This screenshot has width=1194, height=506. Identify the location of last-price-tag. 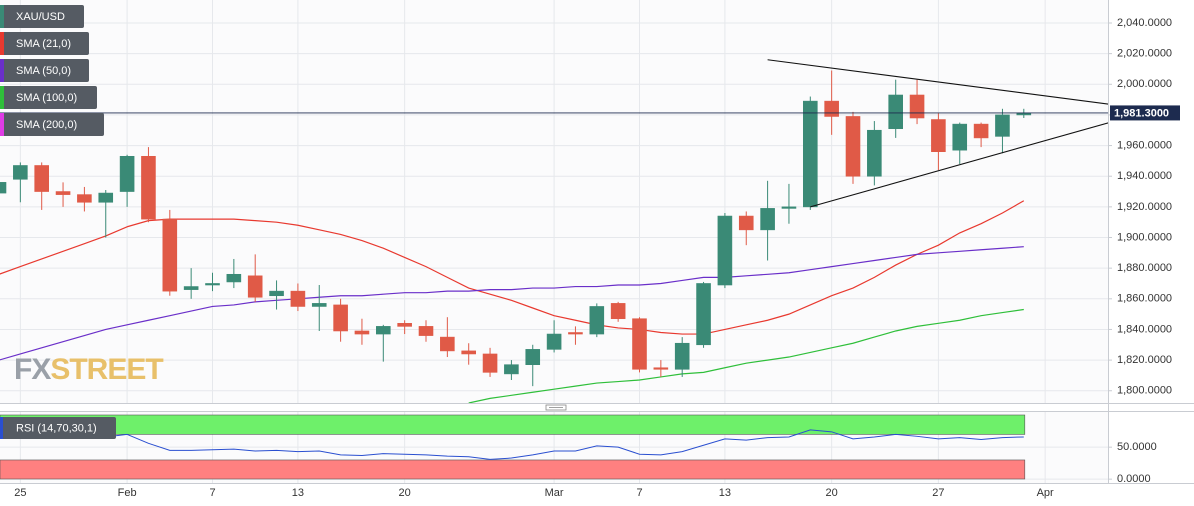
(1145, 113).